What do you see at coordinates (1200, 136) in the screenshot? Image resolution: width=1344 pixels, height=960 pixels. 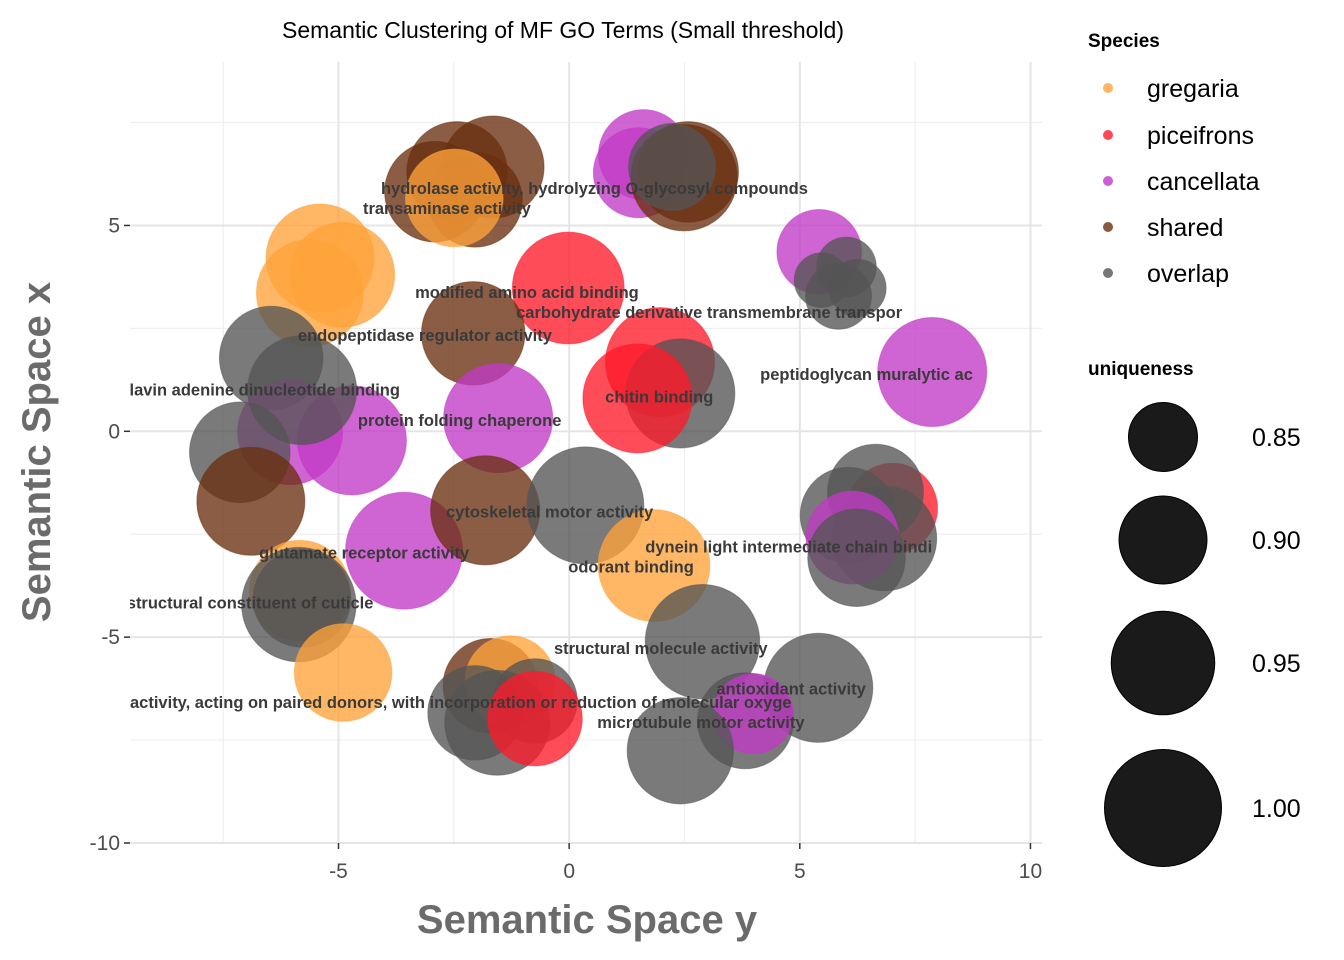 I see `legend-label-piceifrons: piceifrons` at bounding box center [1200, 136].